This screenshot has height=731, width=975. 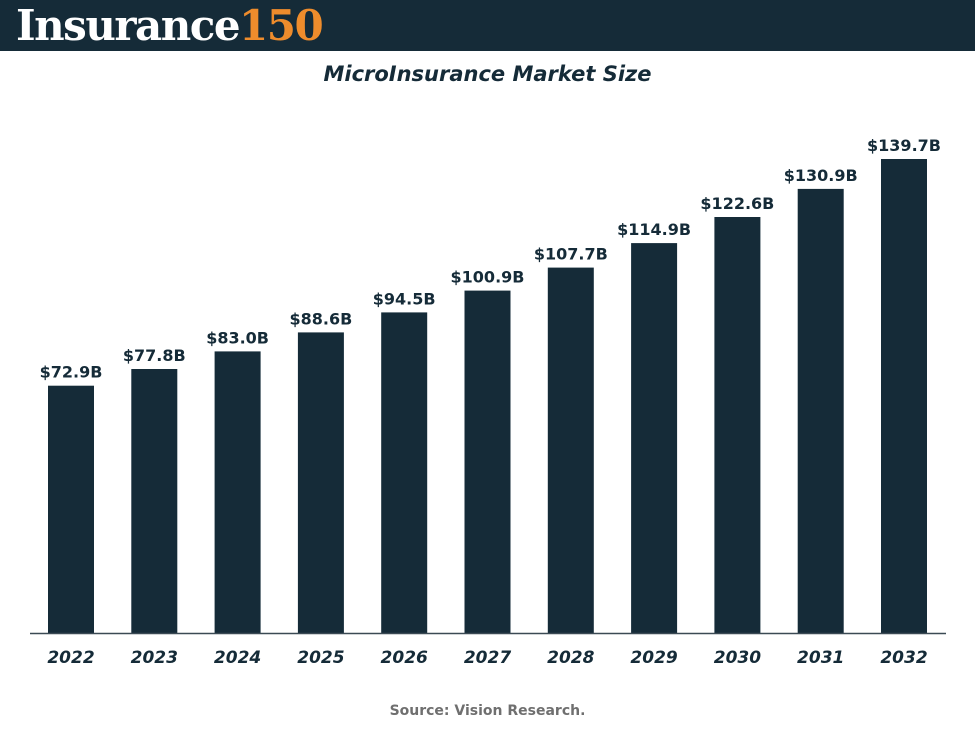 What do you see at coordinates (70, 658) in the screenshot?
I see `tick-label-2022: 2022` at bounding box center [70, 658].